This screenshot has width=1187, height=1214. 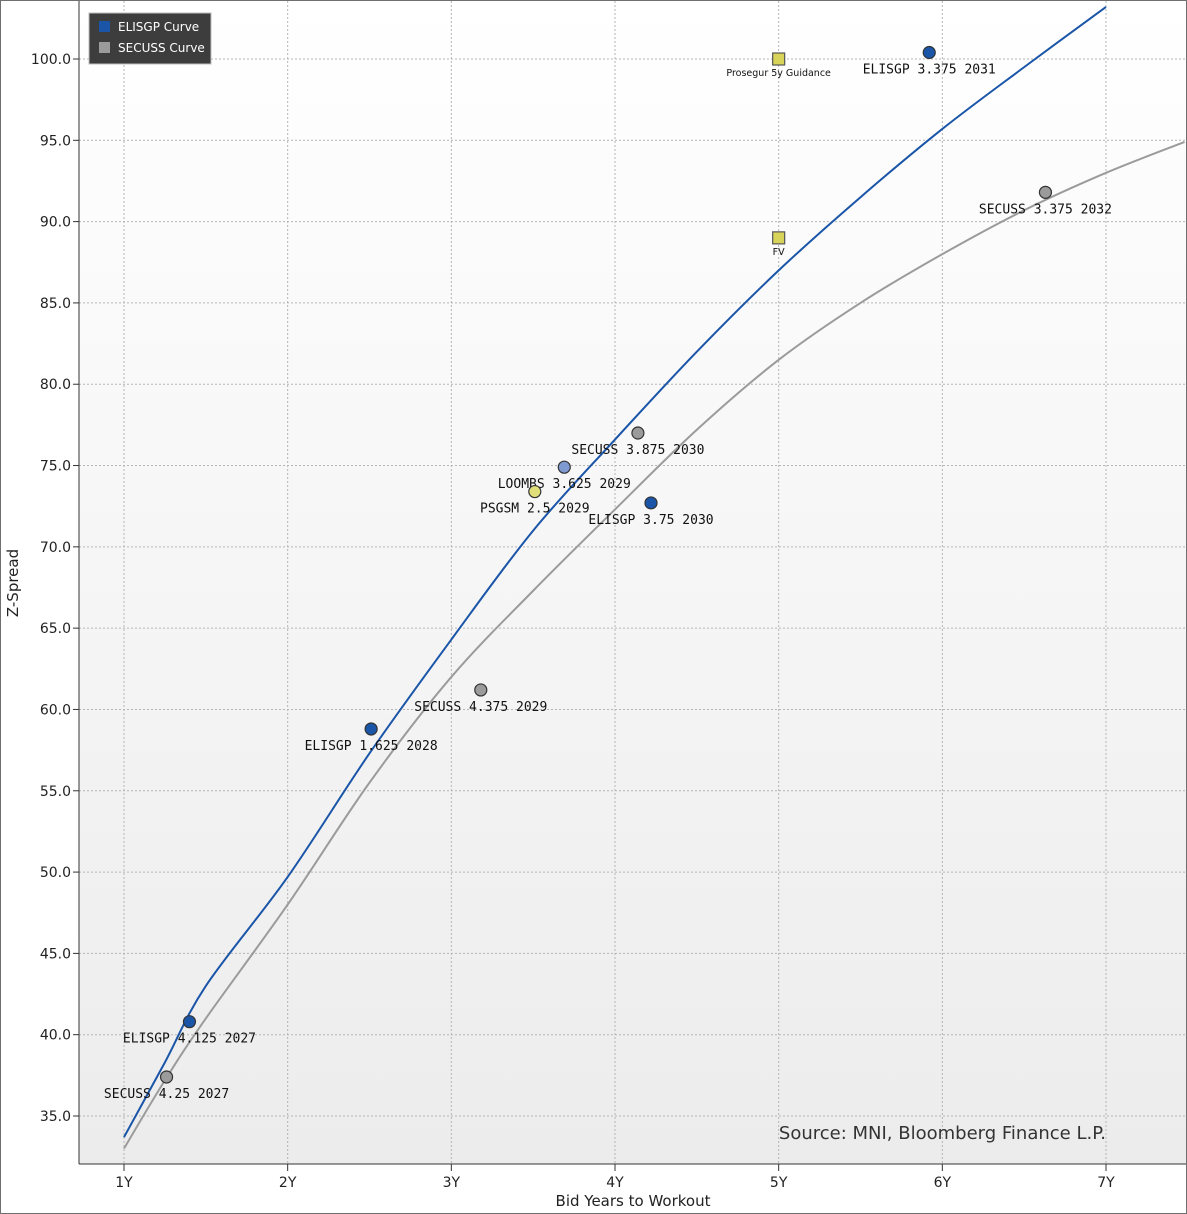 I want to click on x-tick-label: 6Y, so click(x=943, y=1183).